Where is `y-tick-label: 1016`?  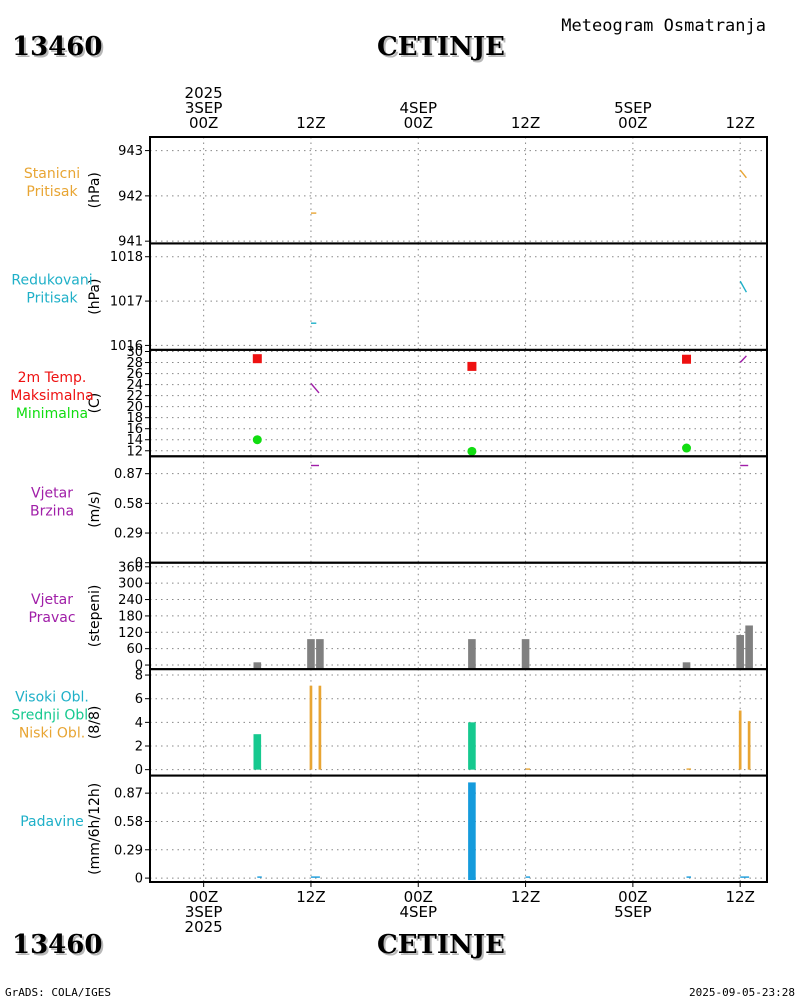
y-tick-label: 1016 is located at coordinates (126, 346).